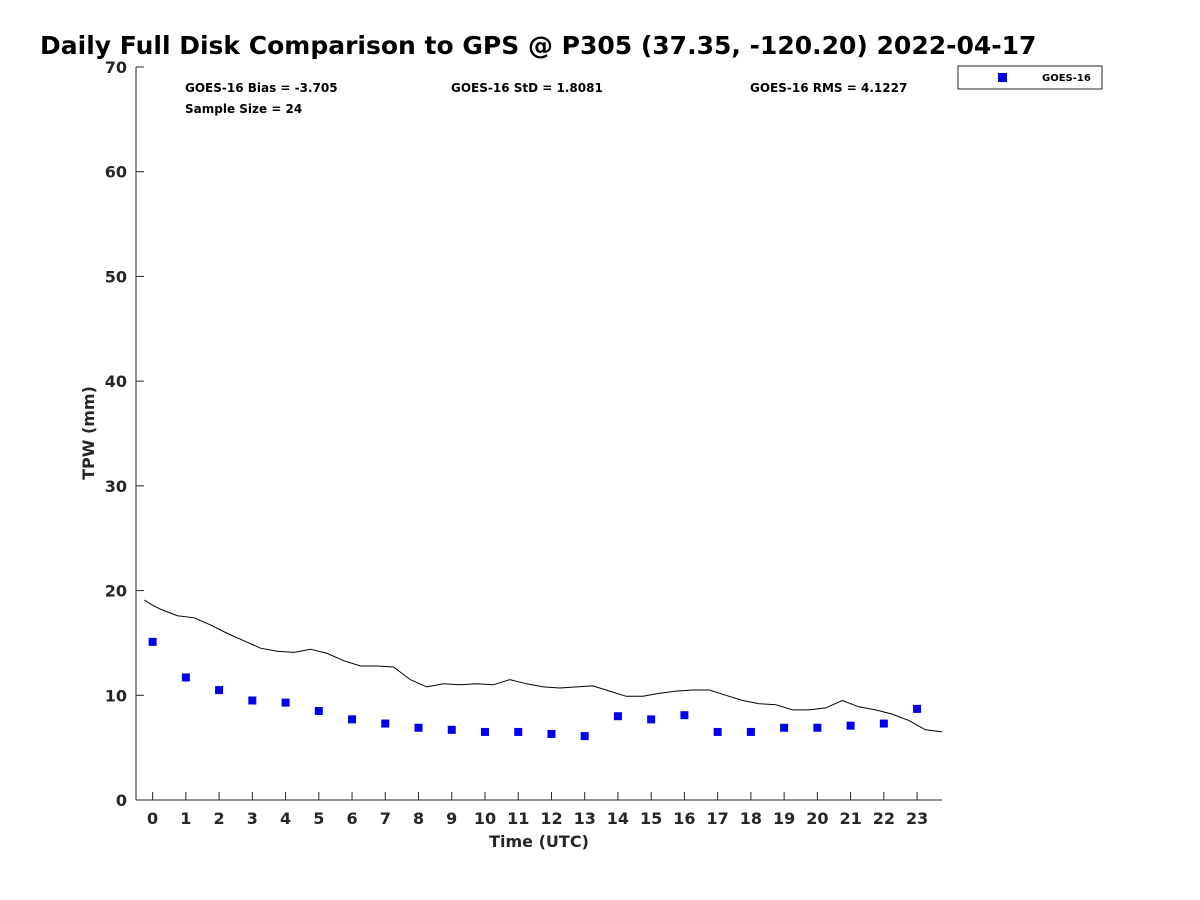  What do you see at coordinates (684, 818) in the screenshot?
I see `x-tick-label: 16` at bounding box center [684, 818].